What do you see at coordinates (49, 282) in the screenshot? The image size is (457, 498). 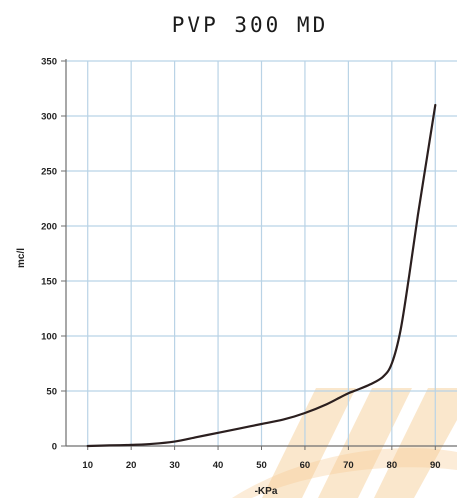 I see `y-tick-label-150: 150` at bounding box center [49, 282].